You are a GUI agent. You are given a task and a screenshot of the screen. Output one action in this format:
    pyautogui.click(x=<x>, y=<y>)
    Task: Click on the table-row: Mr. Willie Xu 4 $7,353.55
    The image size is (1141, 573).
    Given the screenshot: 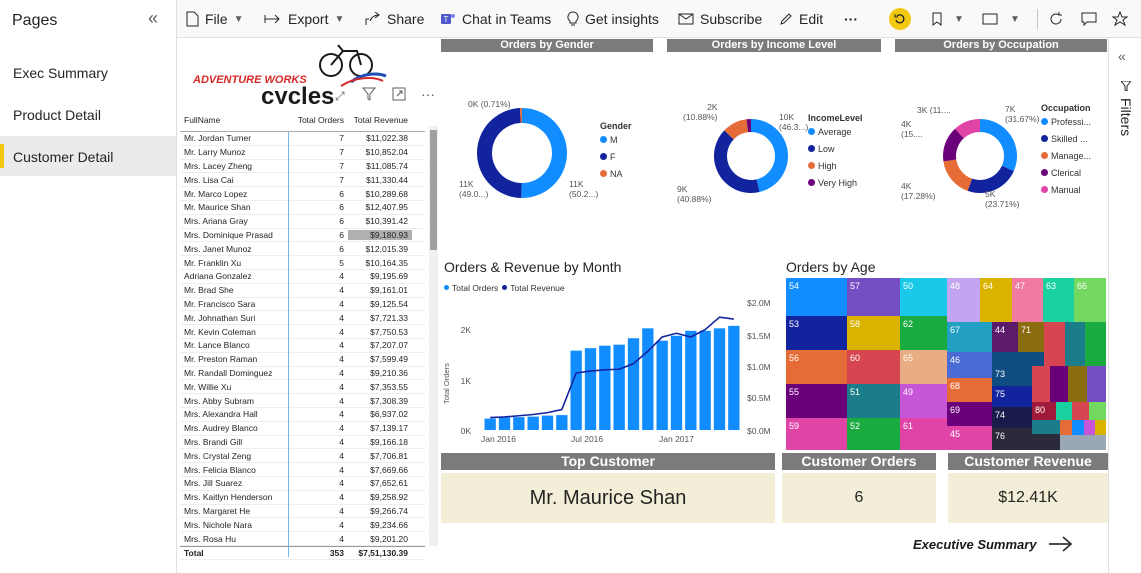 What is the action you would take?
    pyautogui.click(x=302, y=387)
    